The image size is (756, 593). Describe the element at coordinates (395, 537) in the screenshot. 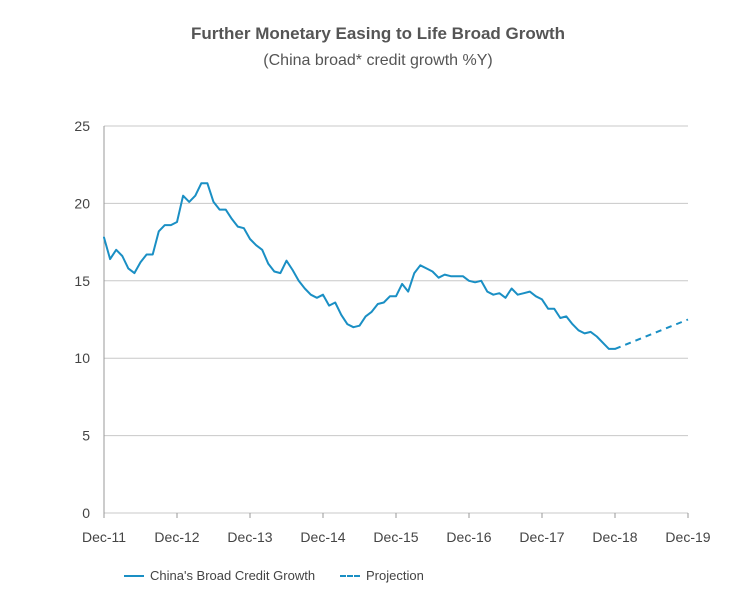

I see `x-tick-label: Dec-15` at that location.